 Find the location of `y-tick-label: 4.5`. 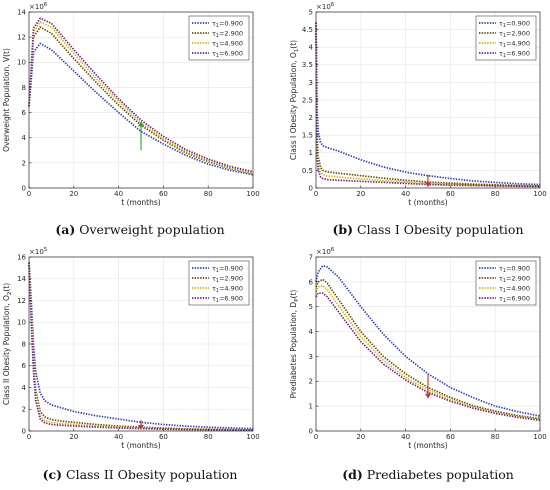

y-tick-label: 4.5 is located at coordinates (307, 30).